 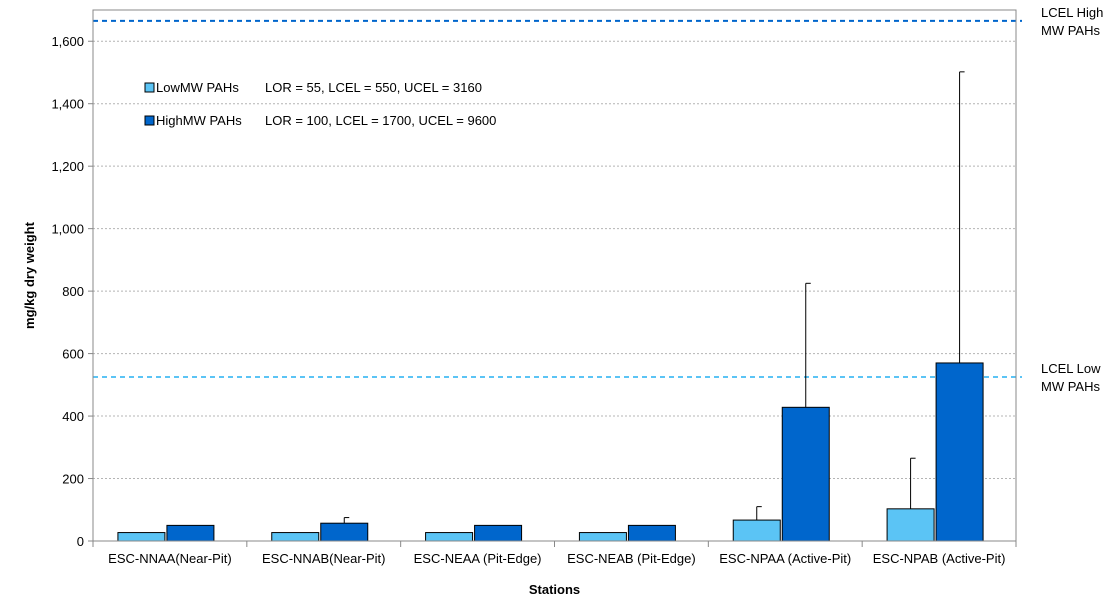 What do you see at coordinates (67, 104) in the screenshot?
I see `y-tick-label: 1,400` at bounding box center [67, 104].